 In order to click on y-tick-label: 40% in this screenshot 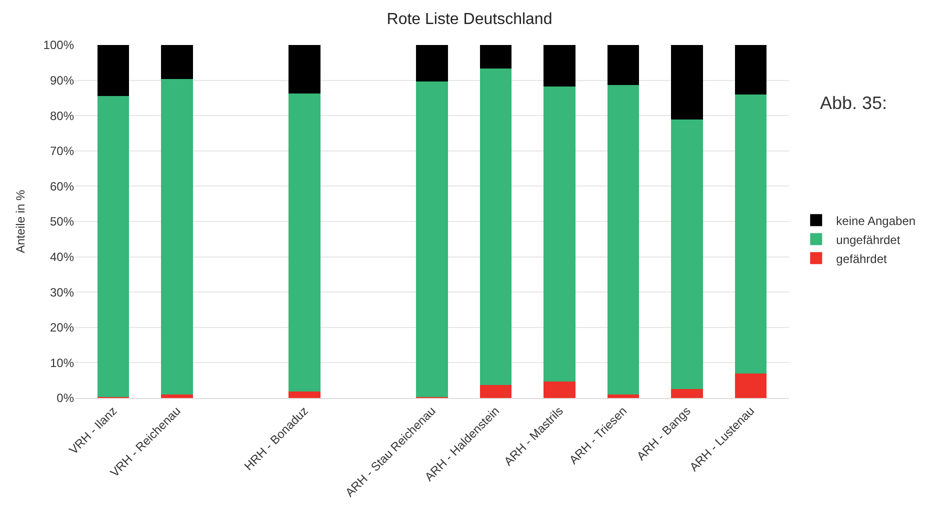, I will do `click(62, 257)`.